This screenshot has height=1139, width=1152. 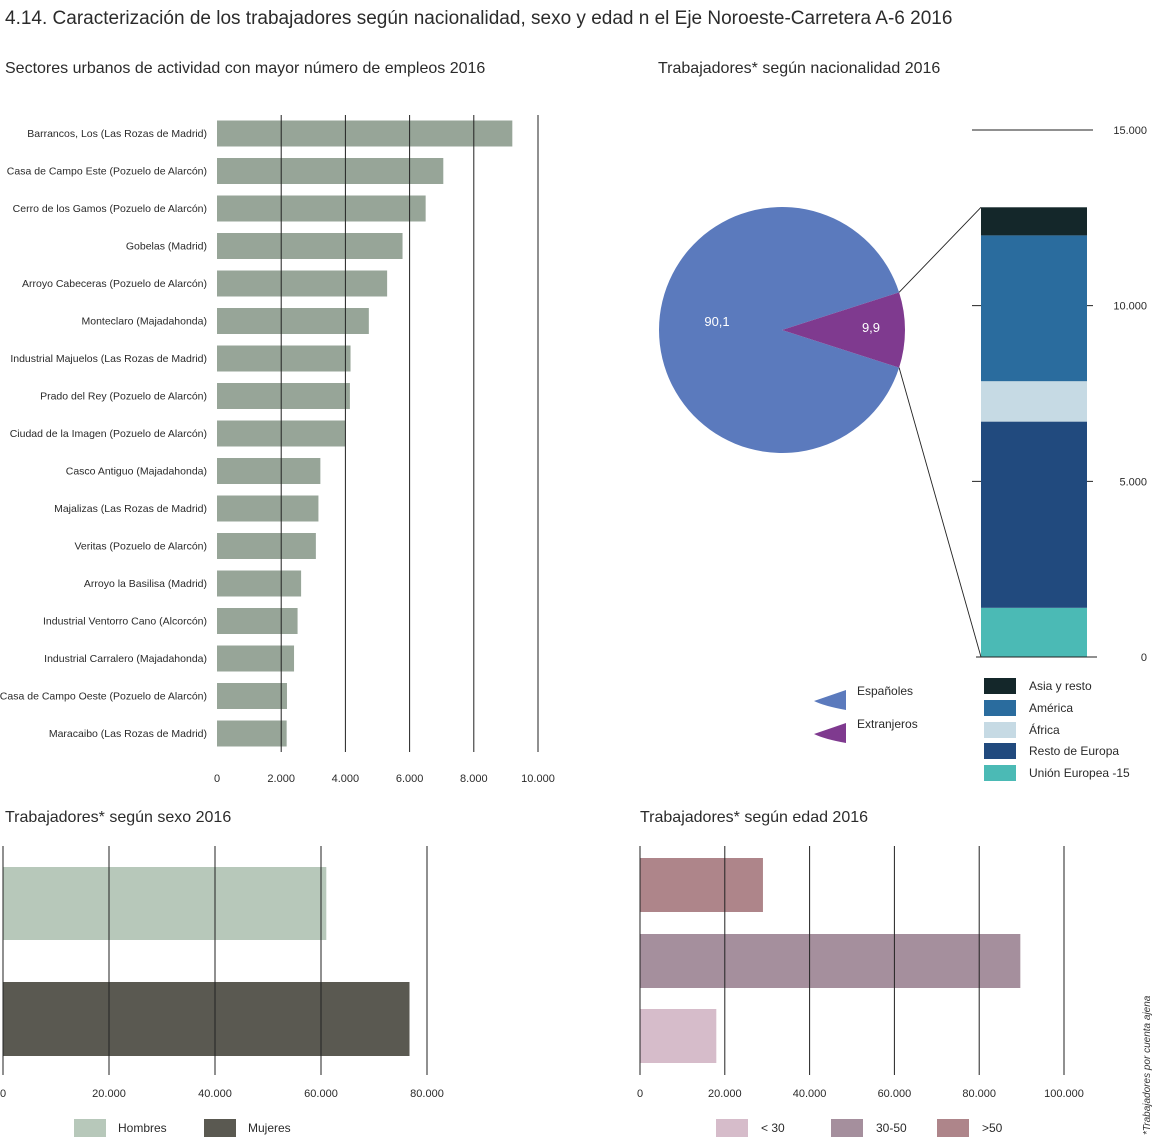 What do you see at coordinates (130, 509) in the screenshot?
I see `sector-label: Majalizas (Las Rozas de Madrid)` at bounding box center [130, 509].